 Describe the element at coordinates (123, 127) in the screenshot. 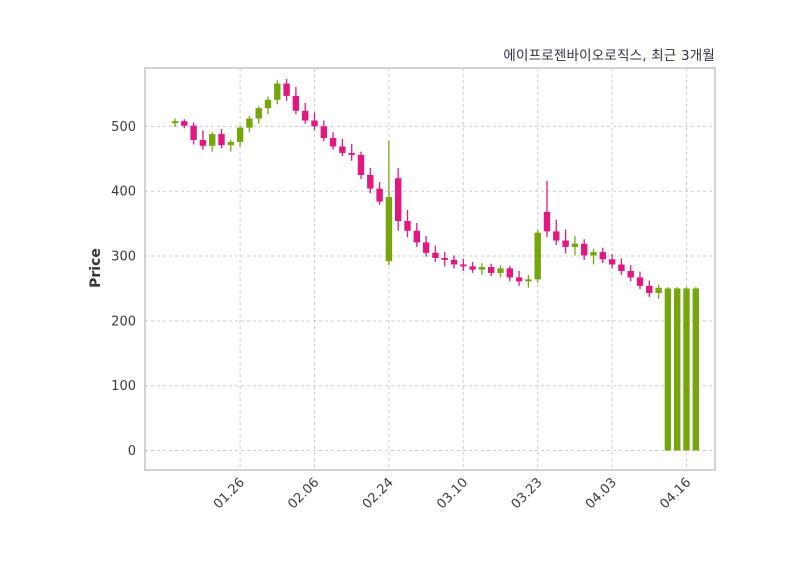

I see `y-tick-label: 500` at that location.